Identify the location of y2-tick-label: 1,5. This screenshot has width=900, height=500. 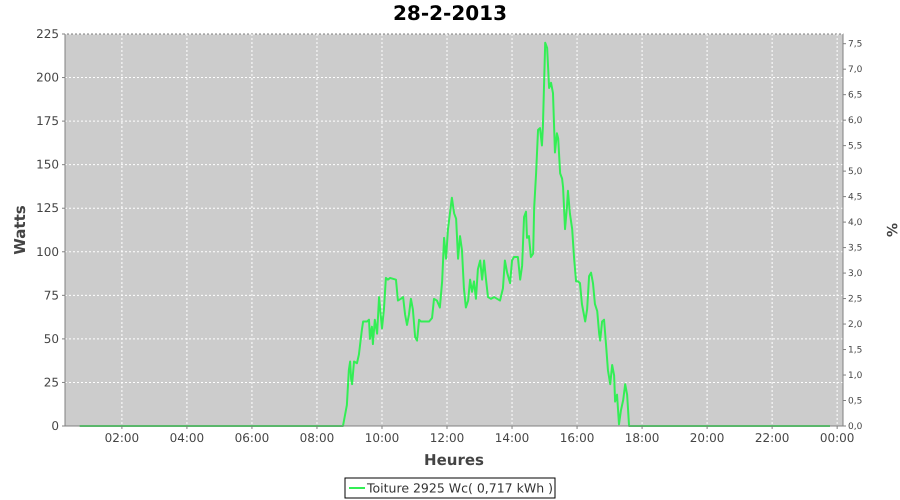
(855, 351).